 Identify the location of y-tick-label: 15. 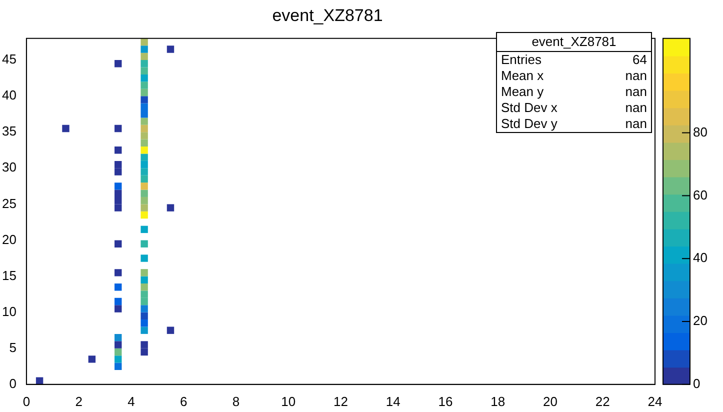
(9, 275).